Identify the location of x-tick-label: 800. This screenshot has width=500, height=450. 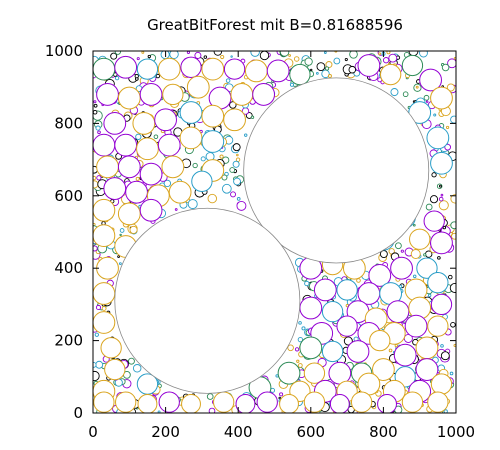
(383, 432).